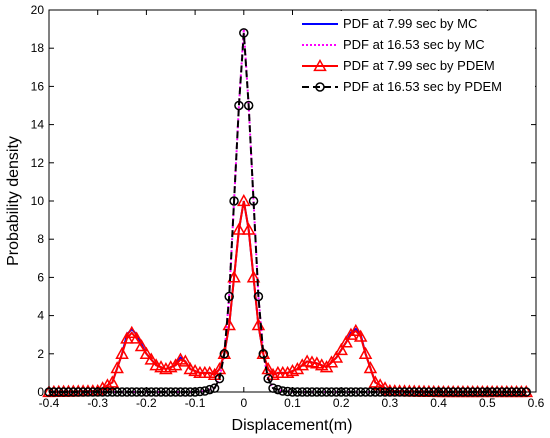  I want to click on x-tick-label: 0.6, so click(536, 403).